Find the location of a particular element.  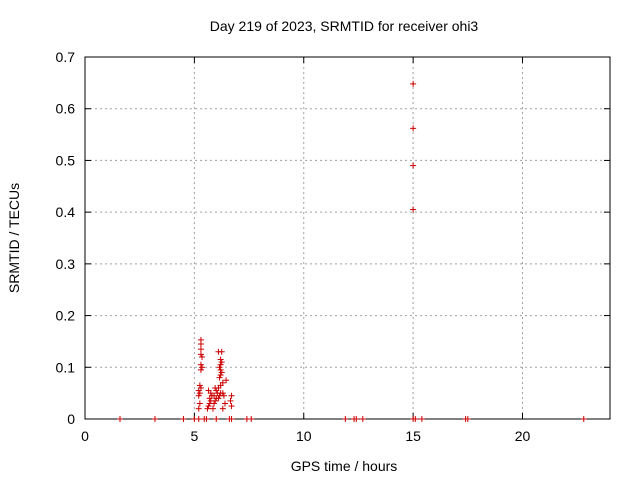

y-tick-label: 0.3 is located at coordinates (66, 264).